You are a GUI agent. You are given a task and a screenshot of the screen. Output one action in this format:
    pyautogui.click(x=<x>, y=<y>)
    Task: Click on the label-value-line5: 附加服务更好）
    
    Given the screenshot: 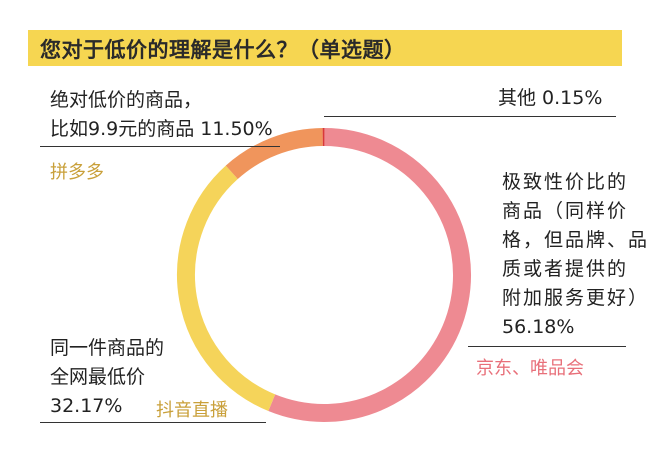 What is the action you would take?
    pyautogui.click(x=576, y=298)
    